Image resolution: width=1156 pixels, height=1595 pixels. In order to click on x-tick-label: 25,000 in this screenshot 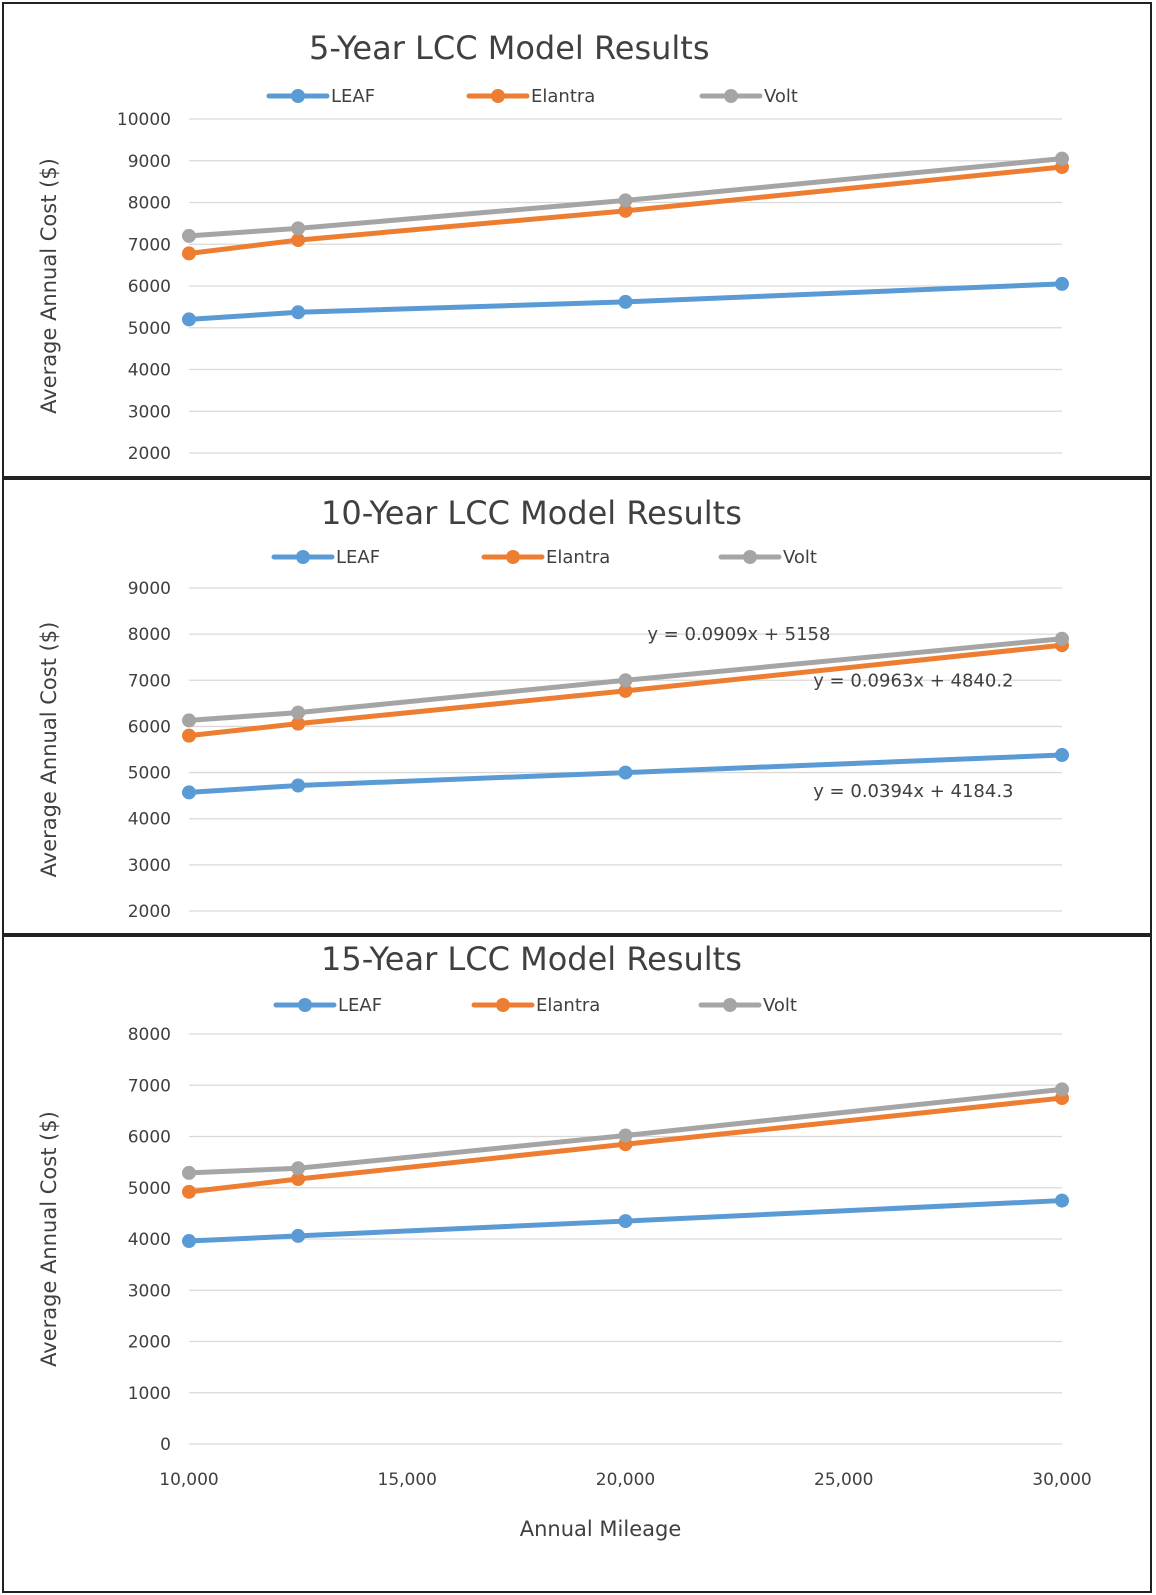, I will do `click(843, 1480)`.